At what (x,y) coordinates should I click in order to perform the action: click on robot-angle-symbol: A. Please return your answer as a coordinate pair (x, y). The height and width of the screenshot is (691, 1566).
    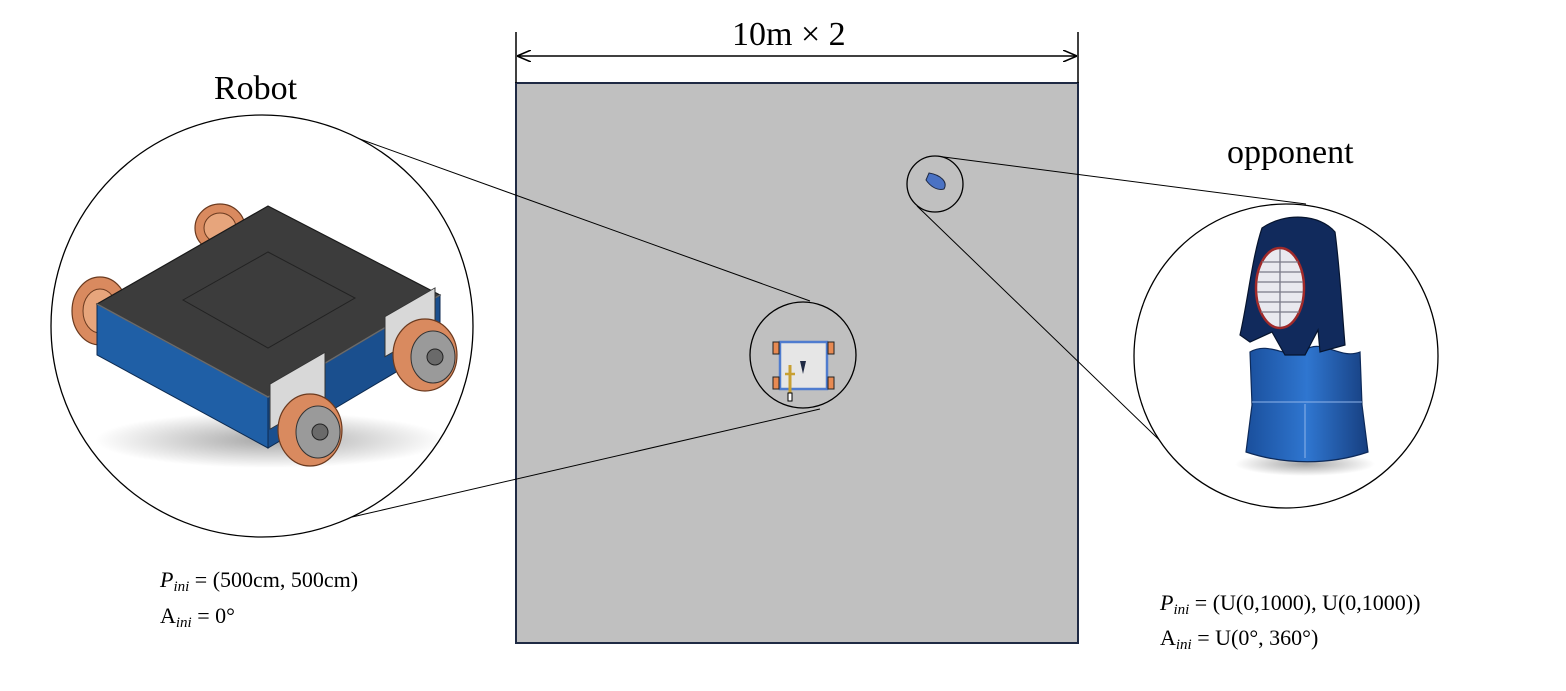
    Looking at the image, I should click on (168, 615).